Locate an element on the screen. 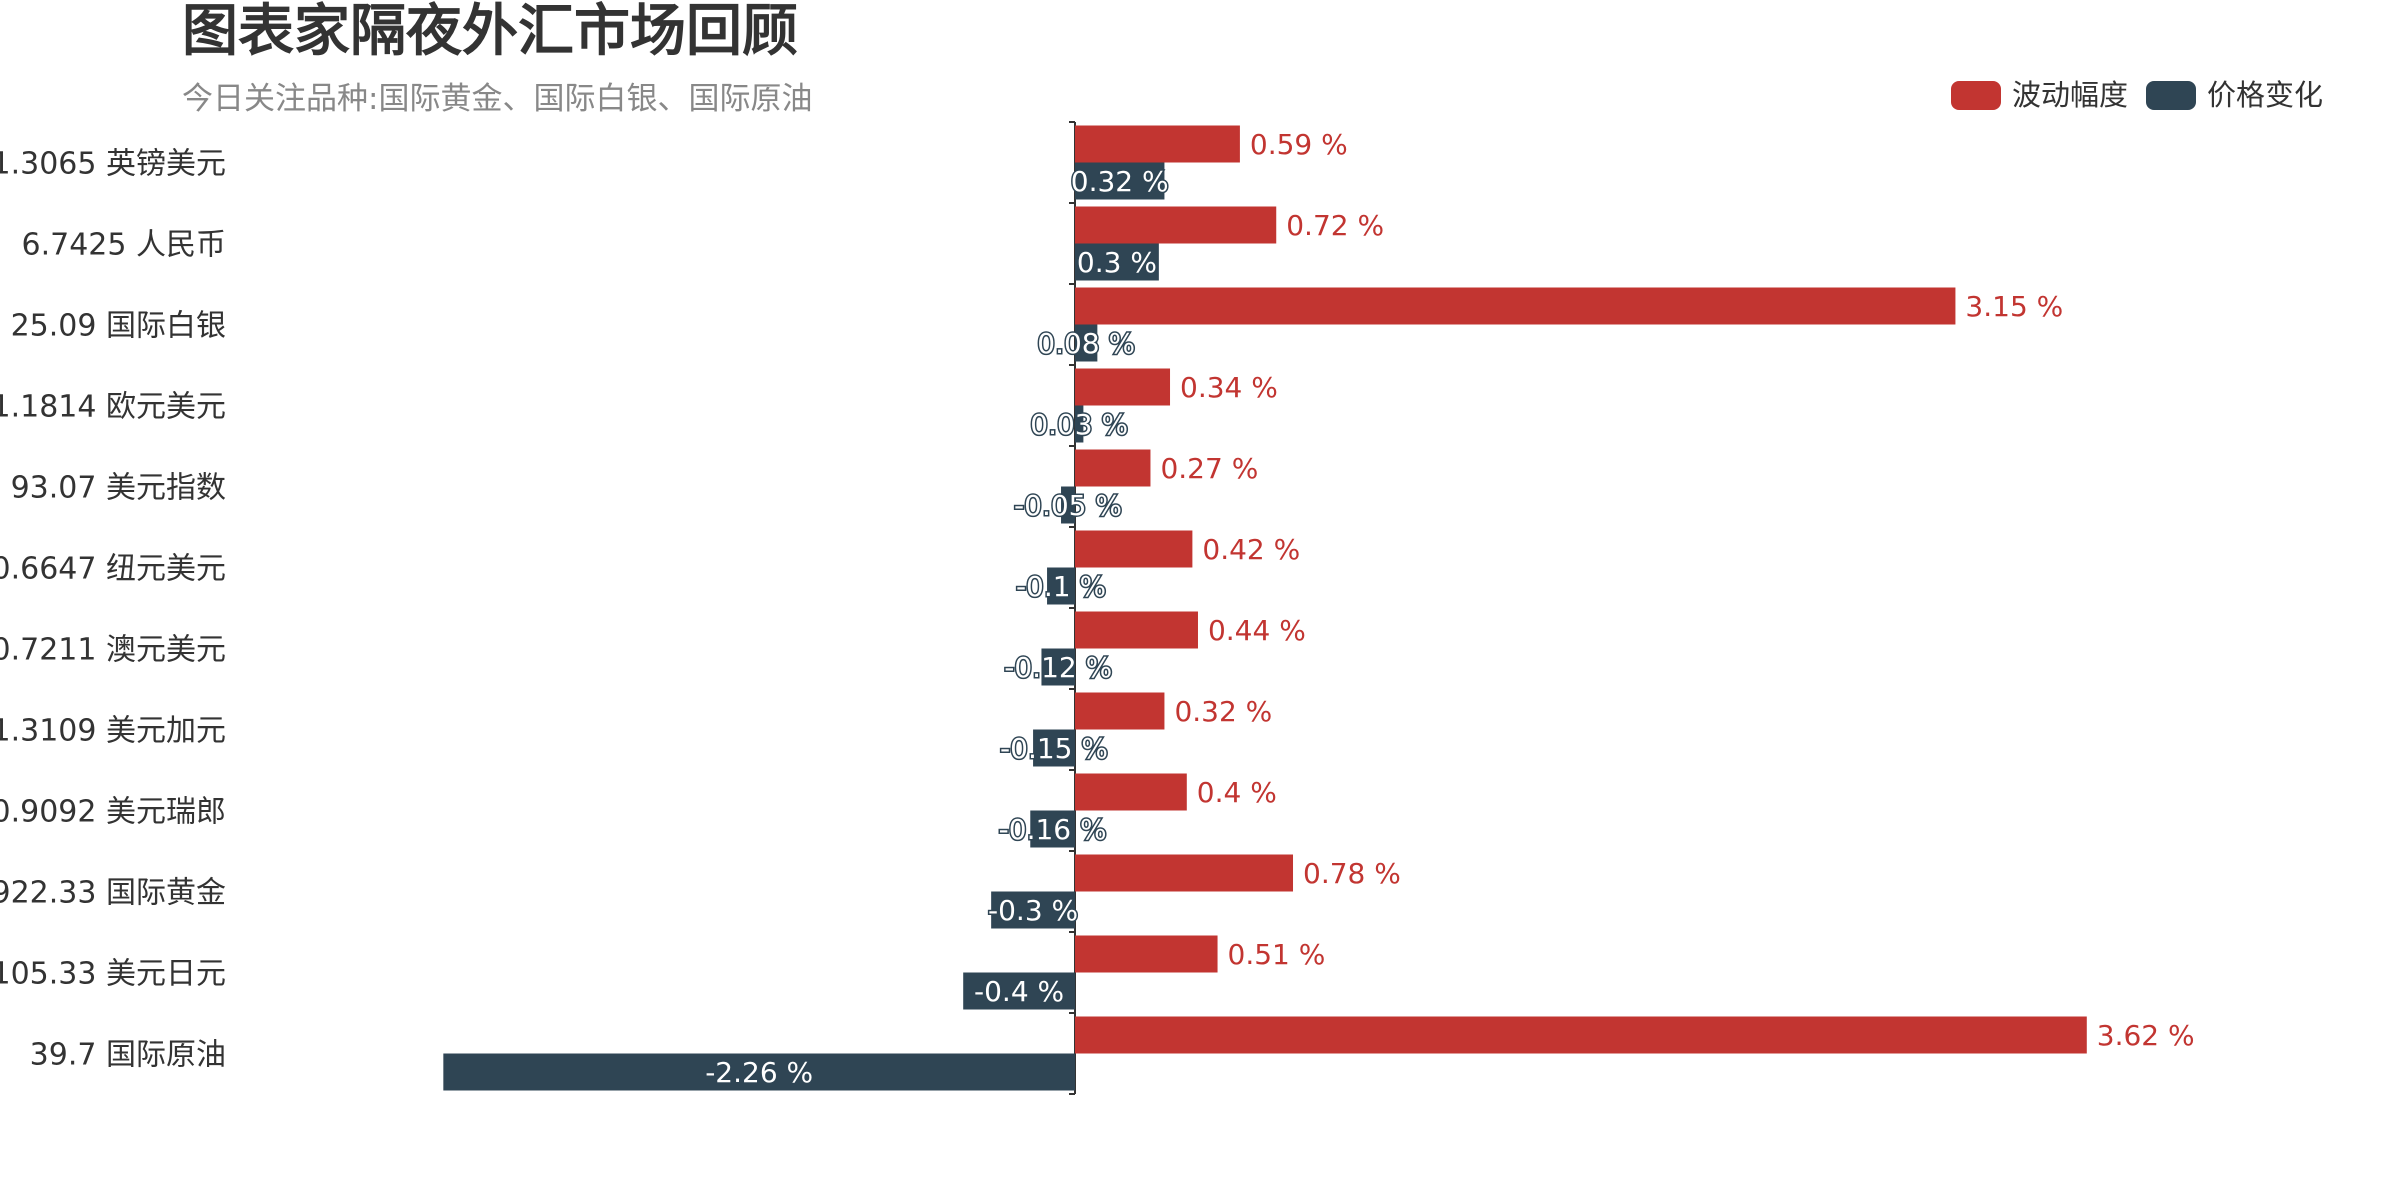 This screenshot has width=2400, height=1200. category-label: 25.09 国际白银 is located at coordinates (118, 326).